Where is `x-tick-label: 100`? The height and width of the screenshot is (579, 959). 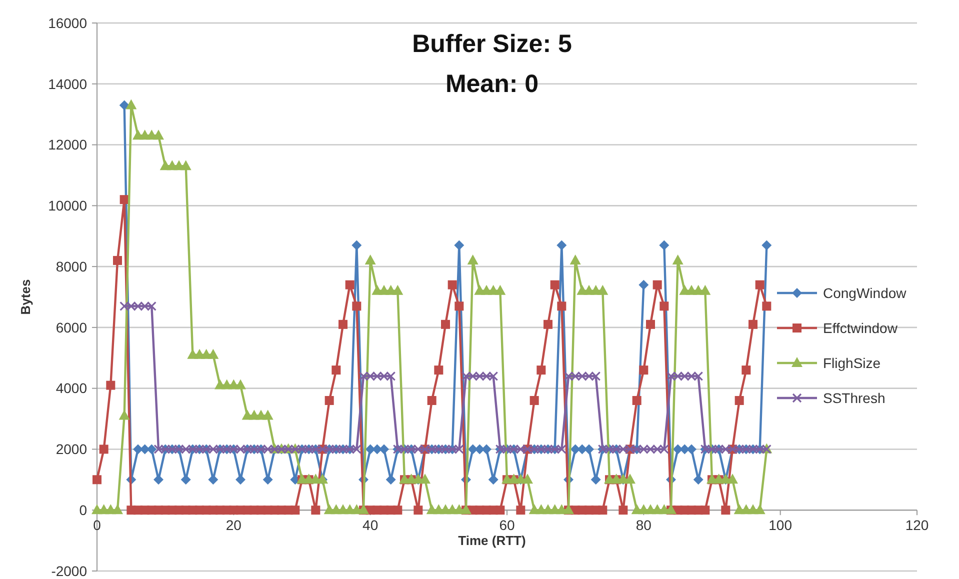 x-tick-label: 100 is located at coordinates (780, 525).